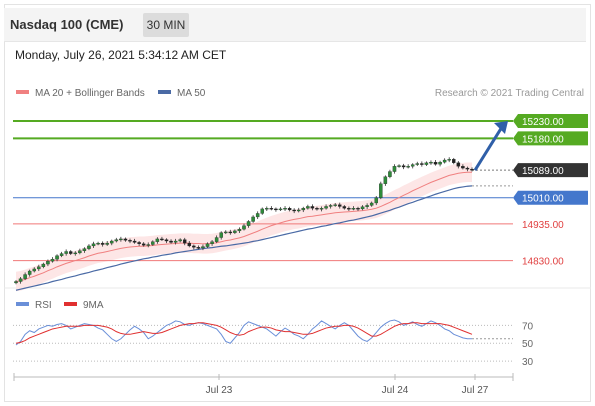 This screenshot has width=595, height=406. What do you see at coordinates (43, 305) in the screenshot?
I see `rsi-legend-label: RSI` at bounding box center [43, 305].